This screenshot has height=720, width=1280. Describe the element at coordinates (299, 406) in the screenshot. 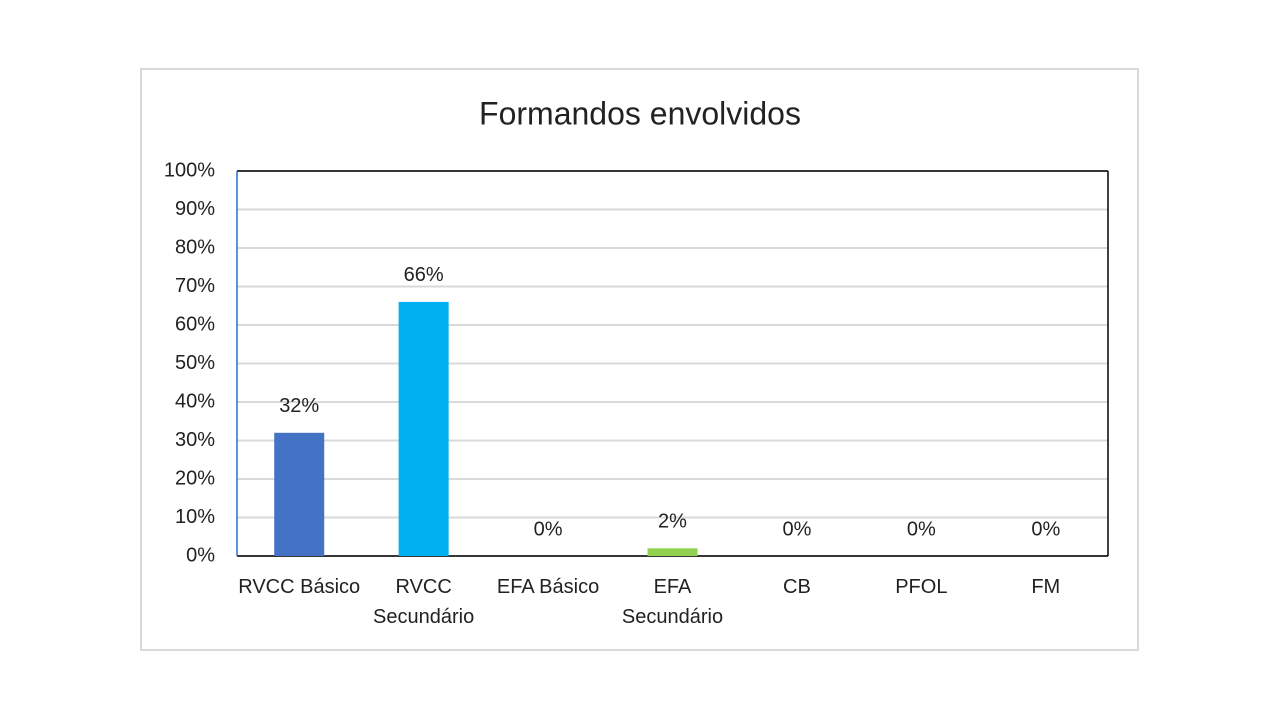

I see `data-label: 32%` at that location.